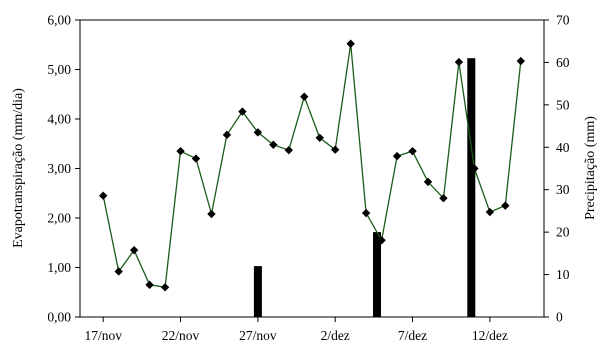 The image size is (603, 349). Describe the element at coordinates (590, 168) in the screenshot. I see `right-axis-title: Precipitação (mm)` at that location.